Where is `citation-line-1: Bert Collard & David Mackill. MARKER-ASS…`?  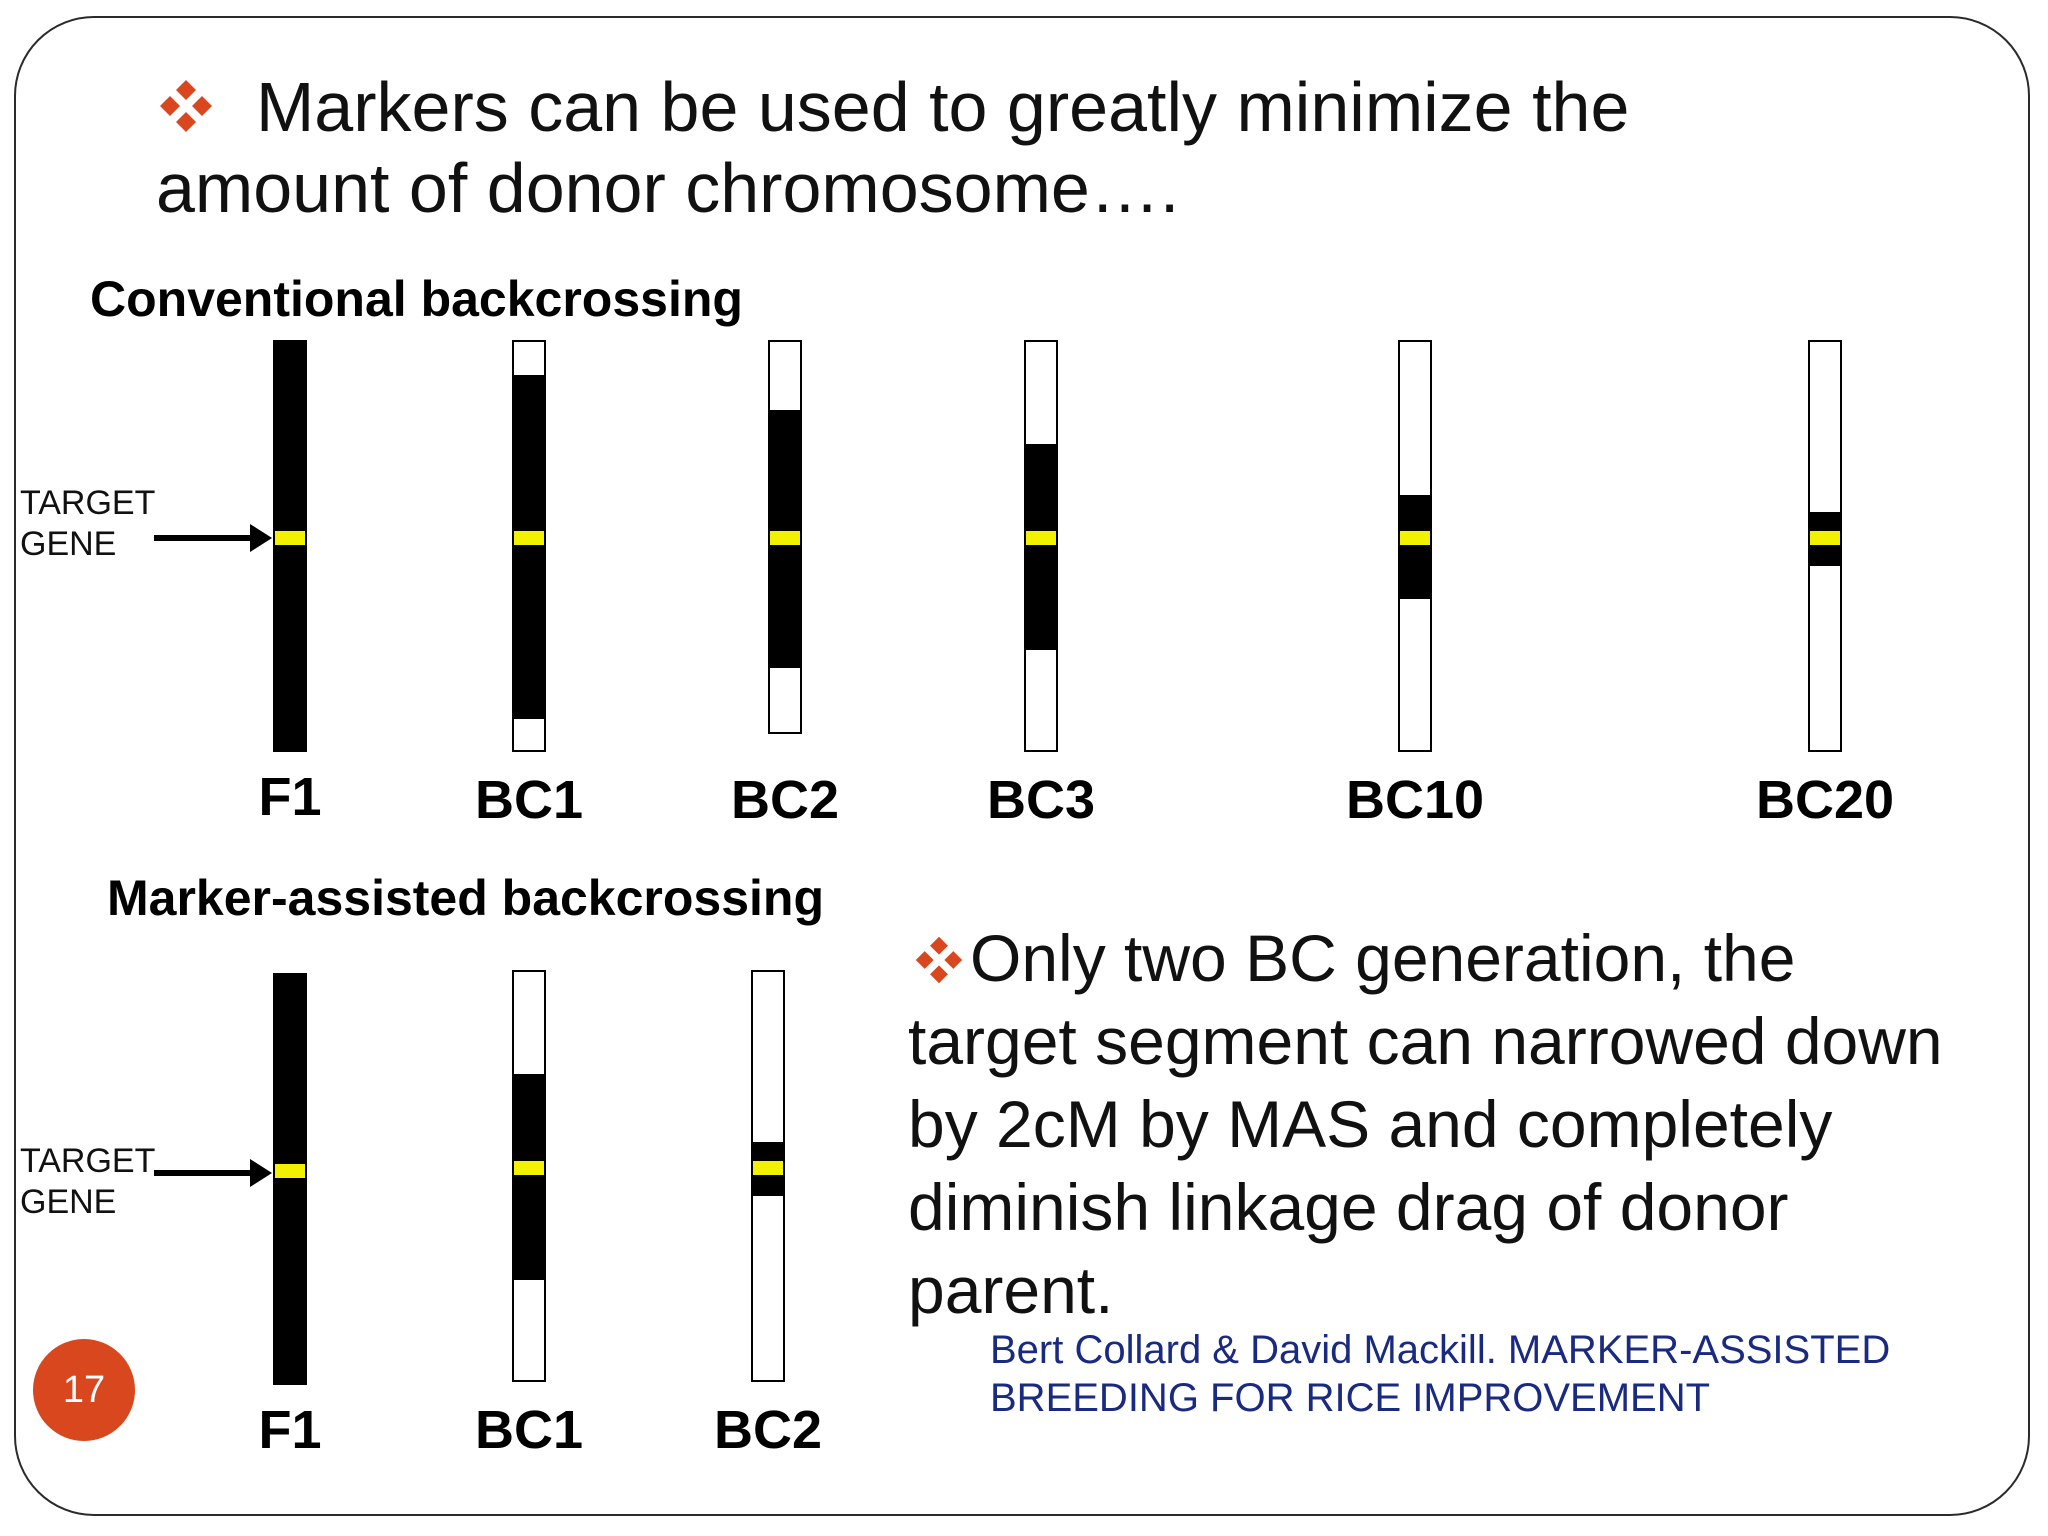
citation-line-1: Bert Collard & David Mackill. MARKER-ASS… is located at coordinates (1440, 1350).